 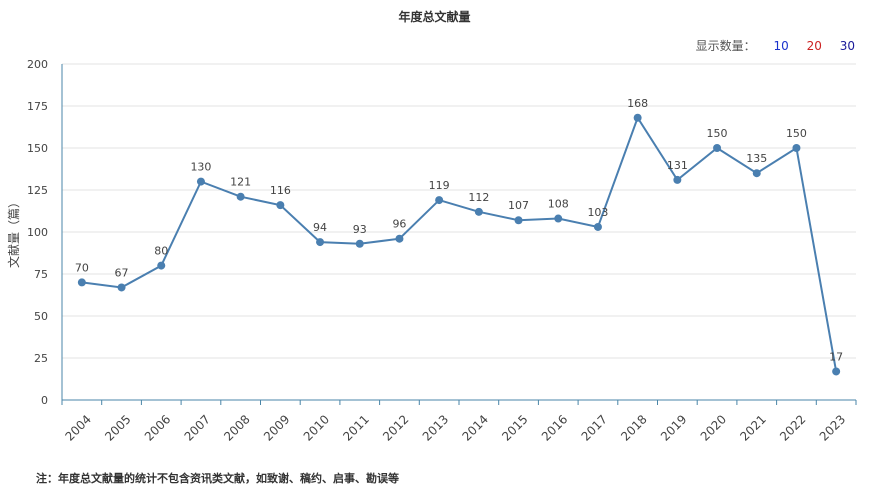 I want to click on x-tick-label: 2008, so click(x=236, y=427).